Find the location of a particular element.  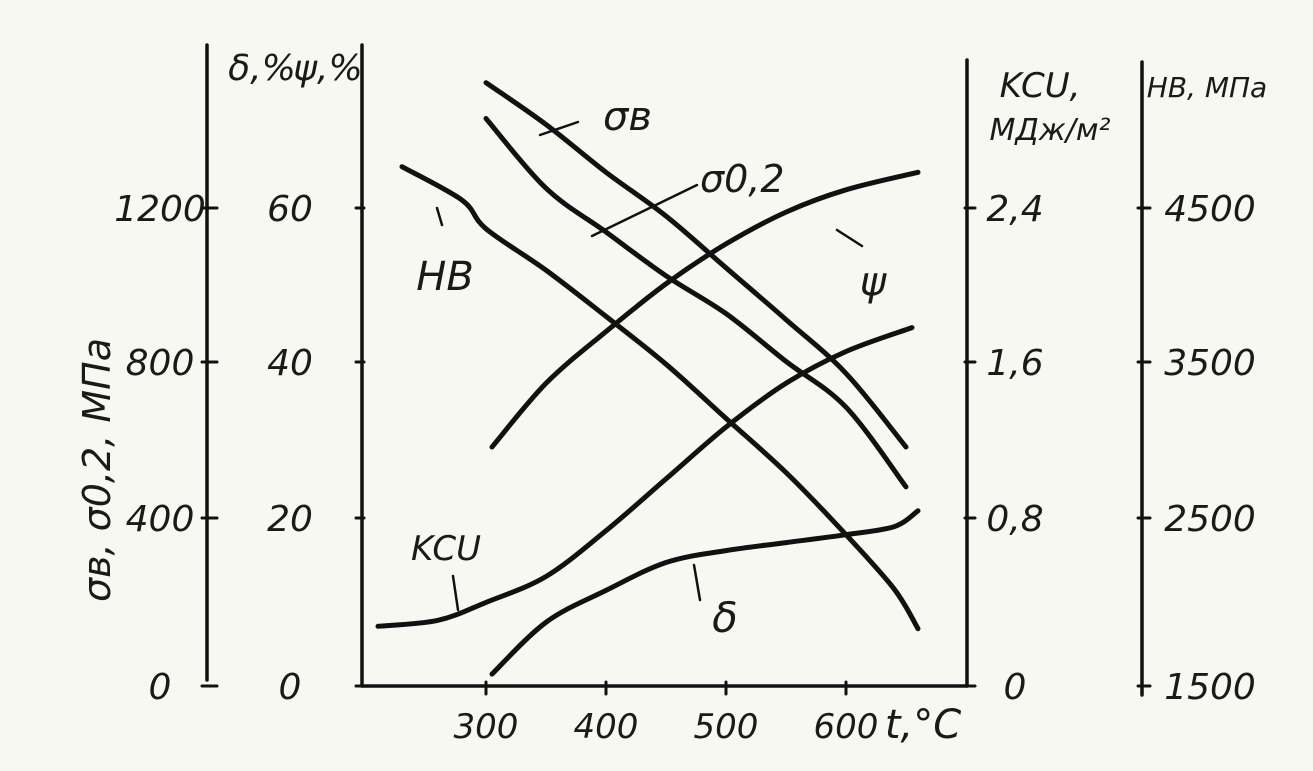

x-tick-label-0: 300 is located at coordinates (486, 727).